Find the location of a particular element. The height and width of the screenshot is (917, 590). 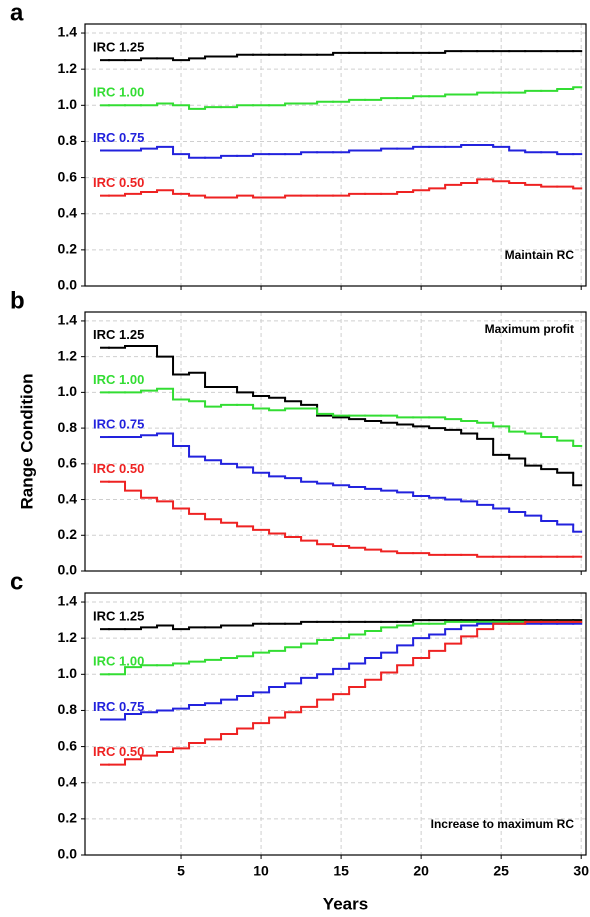

x-tick-label: 10 is located at coordinates (261, 871).